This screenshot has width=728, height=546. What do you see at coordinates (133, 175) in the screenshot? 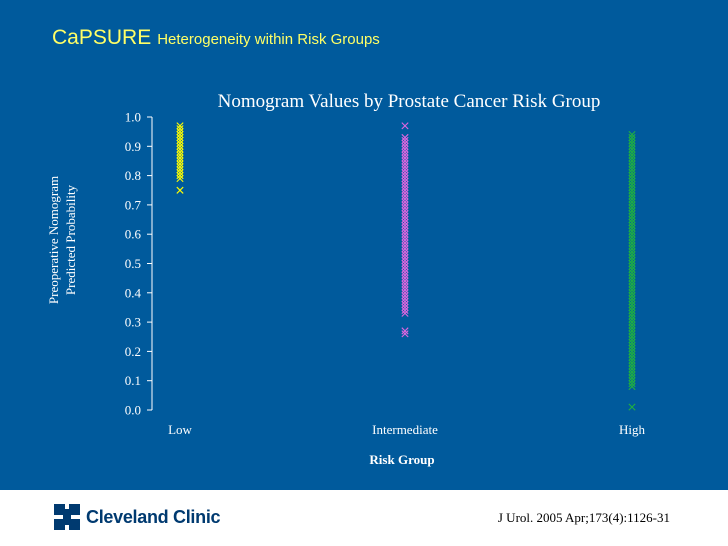
I see `y-tick-label: 0.8` at bounding box center [133, 175].